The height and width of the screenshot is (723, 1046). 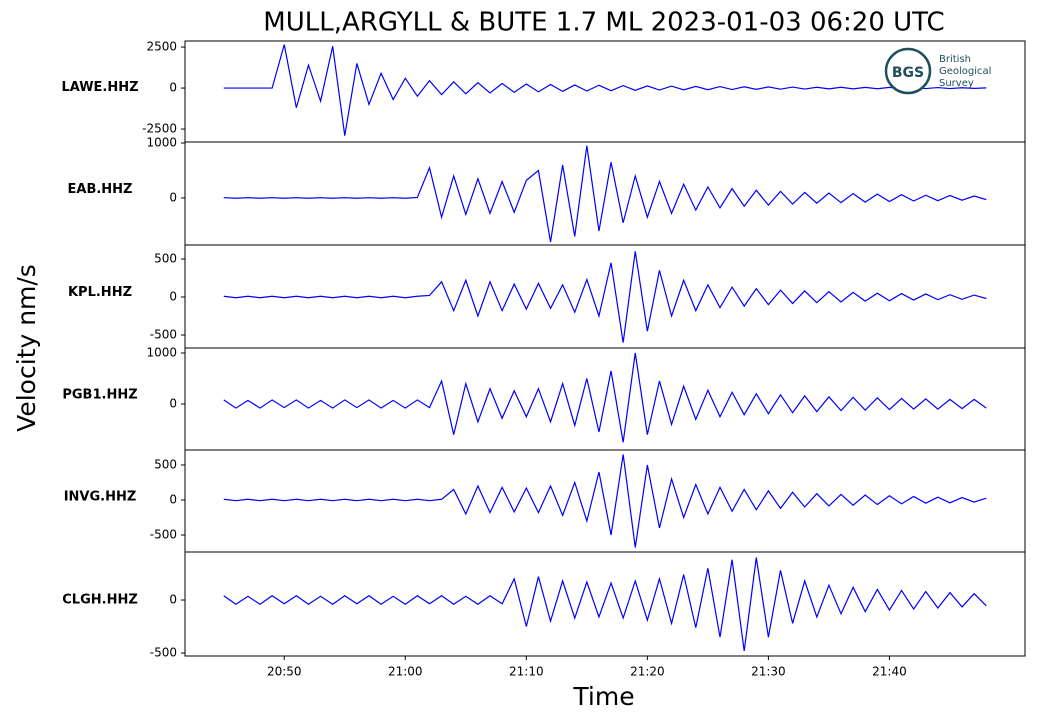 I want to click on logo-abbr: BGS, so click(x=908, y=73).